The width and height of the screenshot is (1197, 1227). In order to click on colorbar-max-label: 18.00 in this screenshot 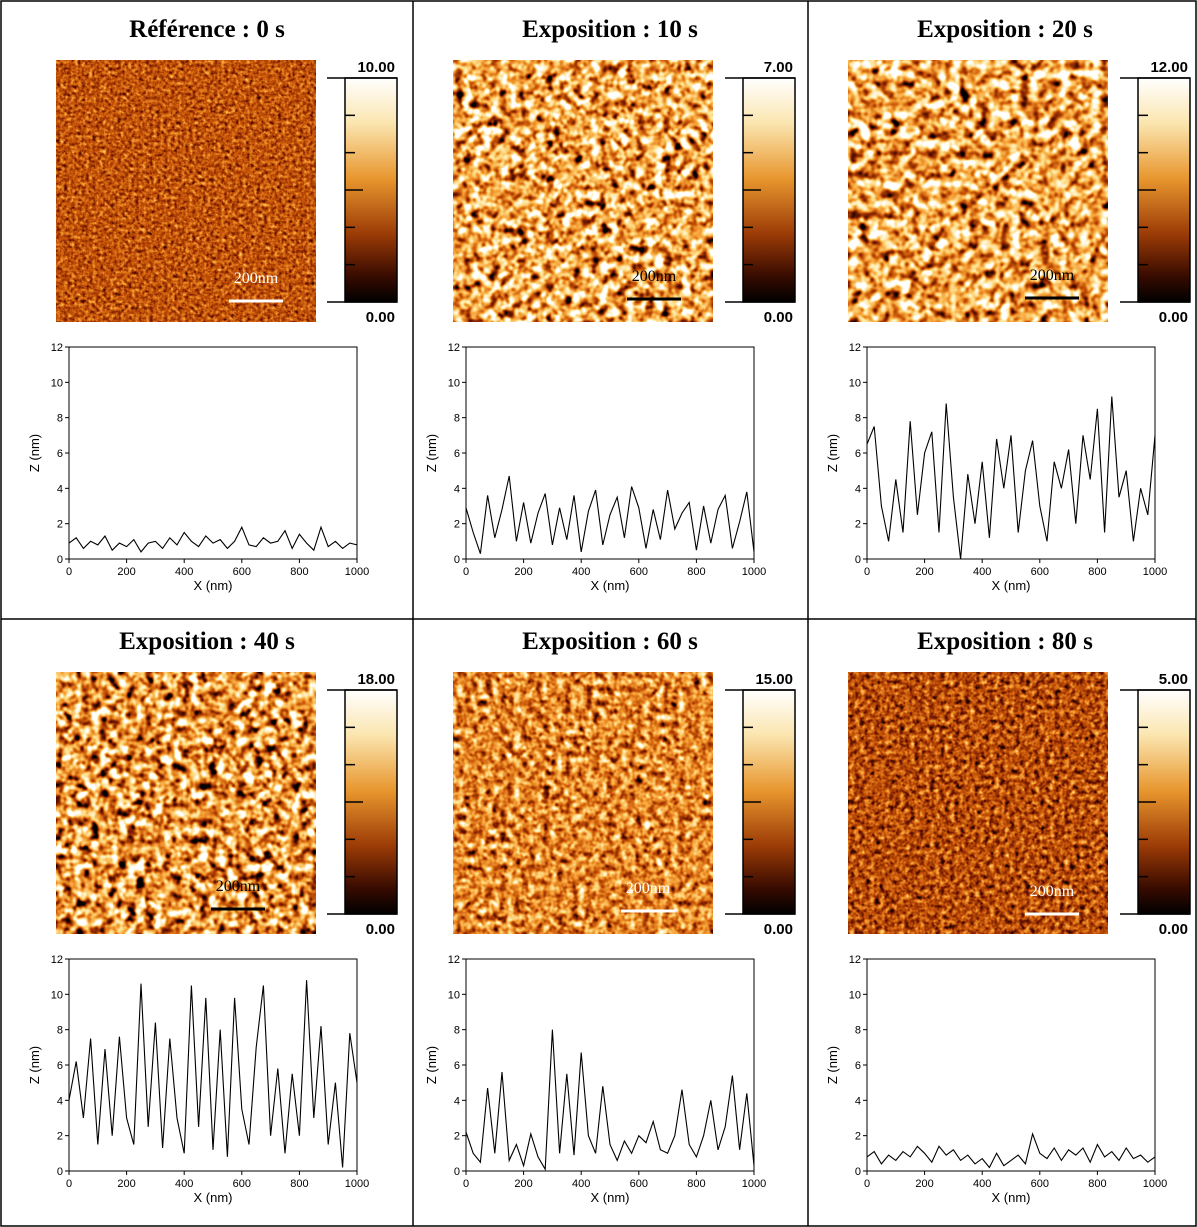, I will do `click(376, 679)`.